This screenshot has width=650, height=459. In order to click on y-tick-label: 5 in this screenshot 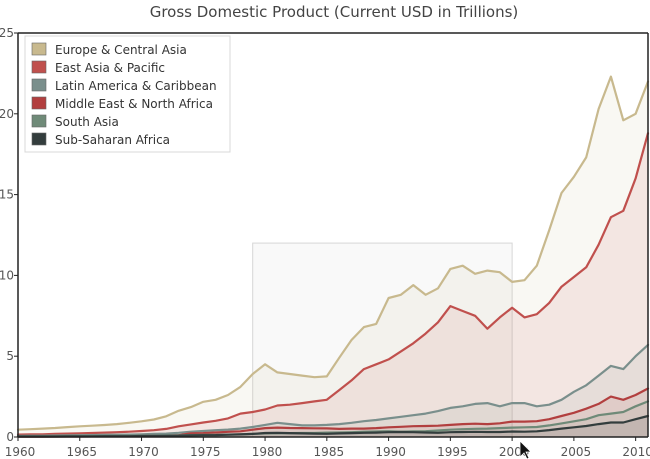, I will do `click(10, 356)`.